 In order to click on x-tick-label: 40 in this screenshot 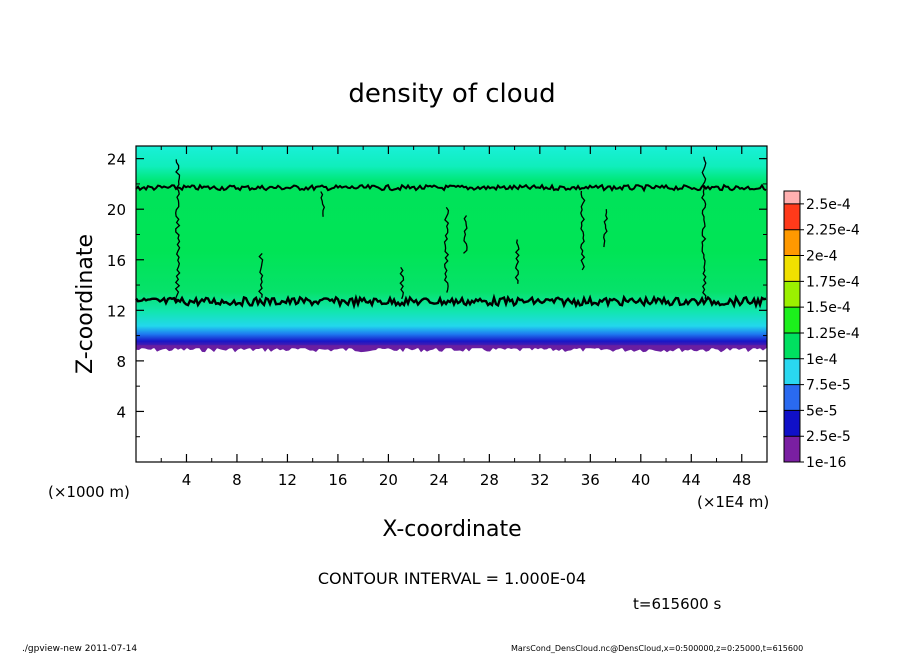, I will do `click(640, 480)`.